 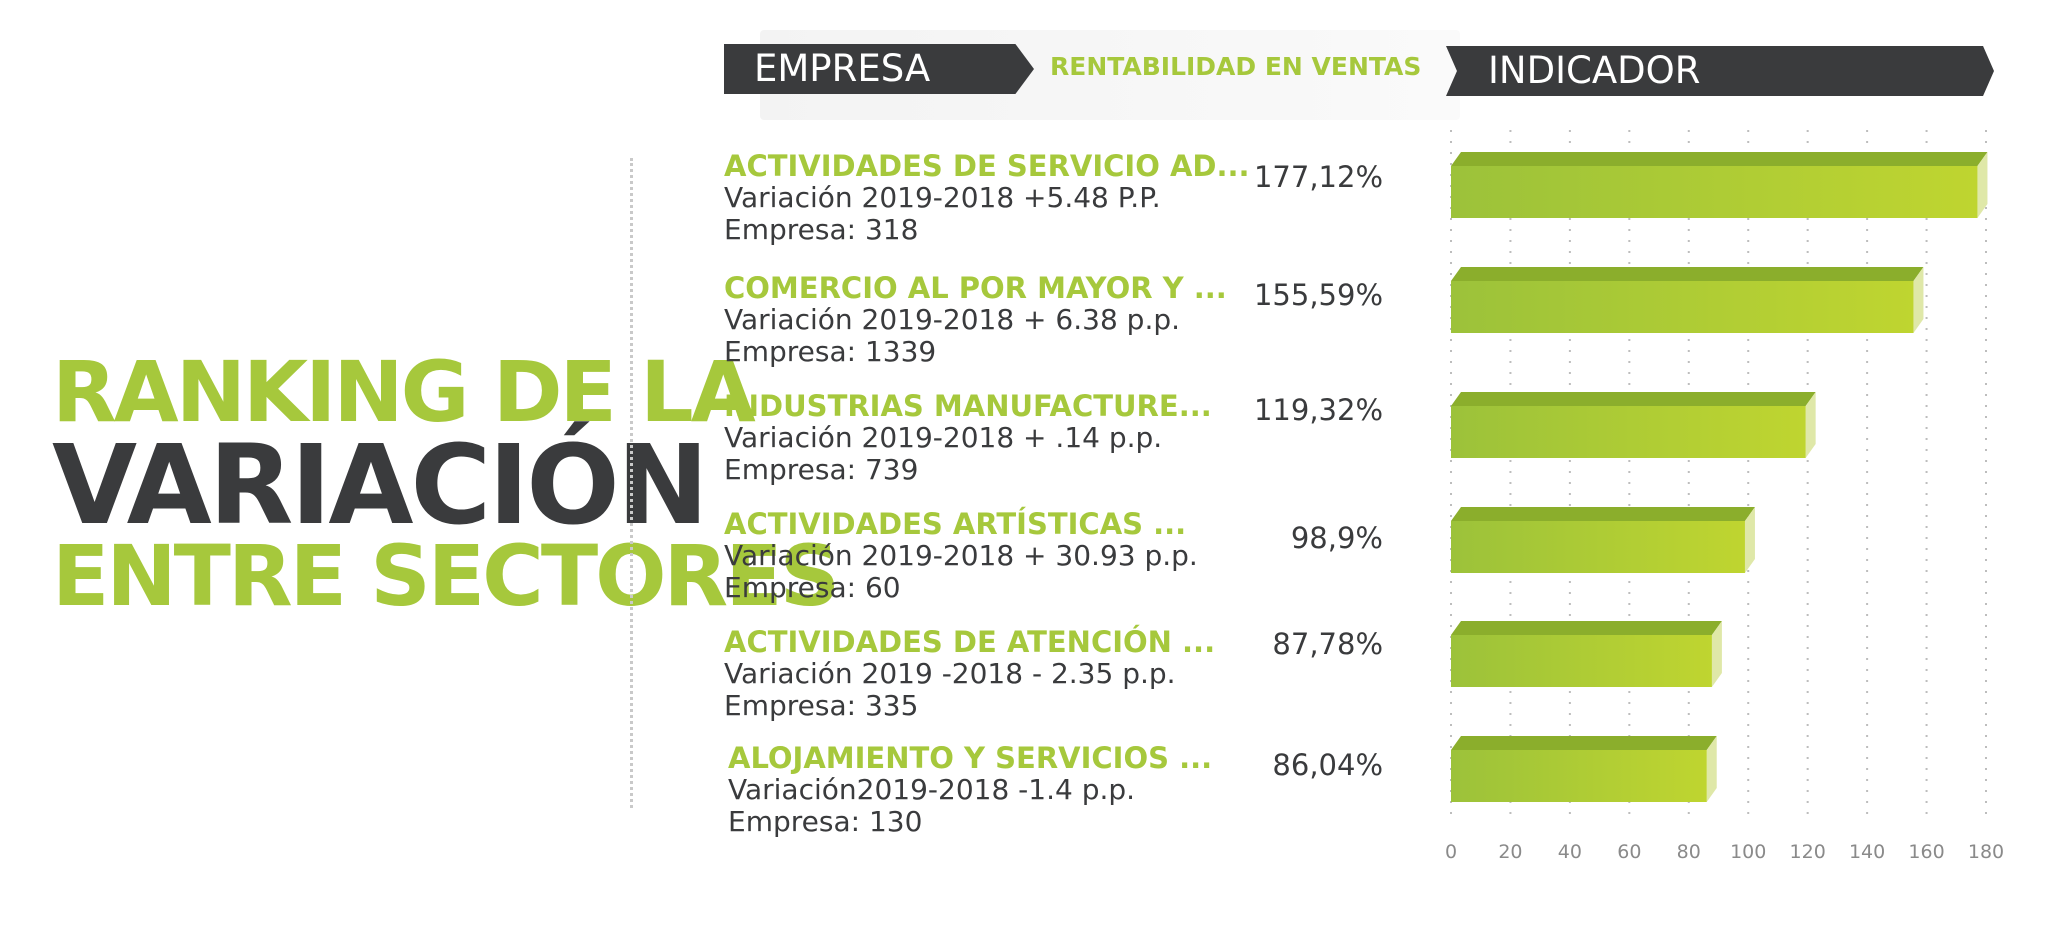 I want to click on sector-variation: Variación 2019-2018 + .14 p.p., so click(x=943, y=437).